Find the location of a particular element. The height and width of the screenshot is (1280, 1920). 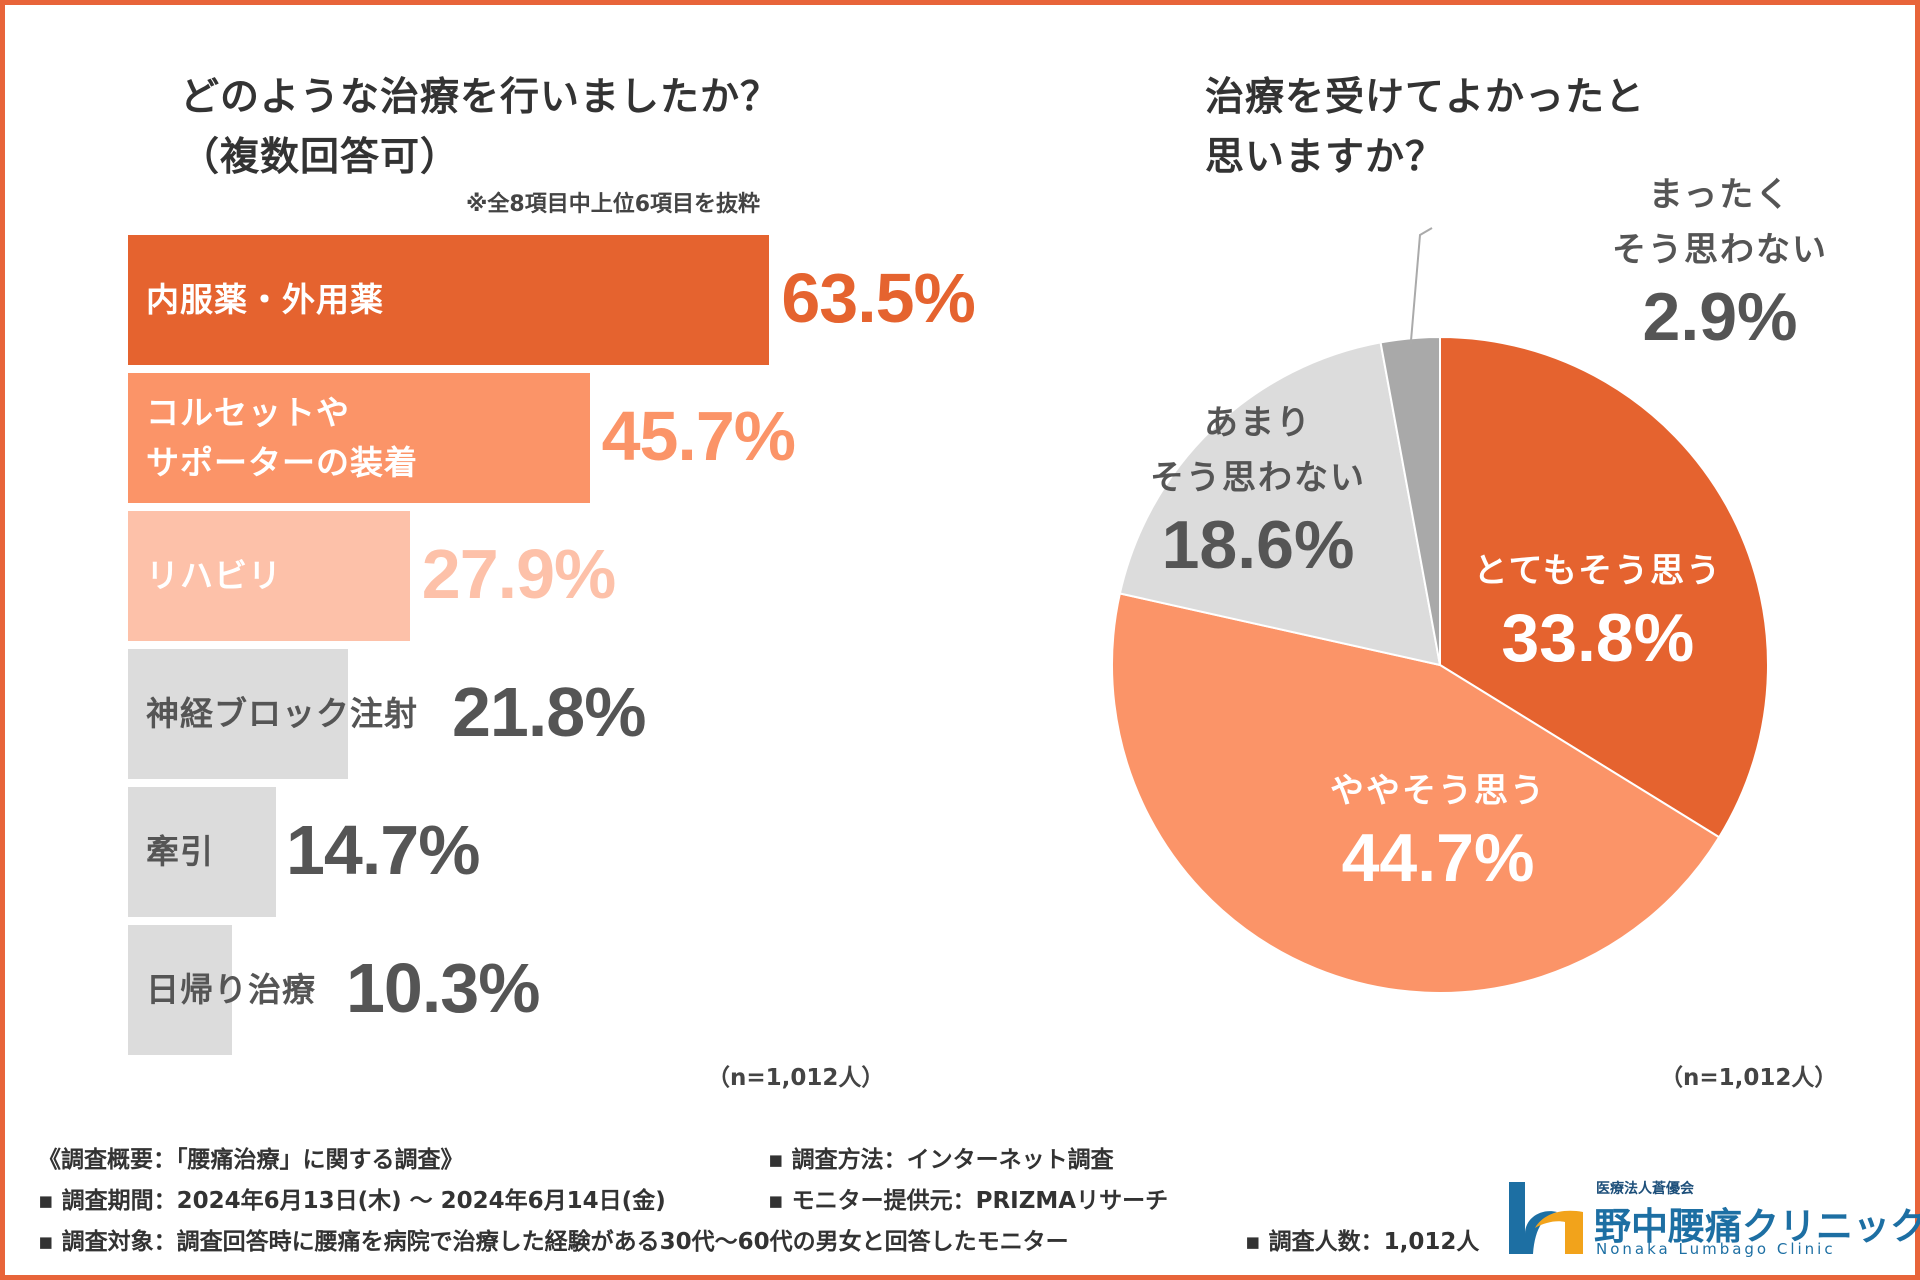

bar-value-4: 14.7% is located at coordinates (383, 850).